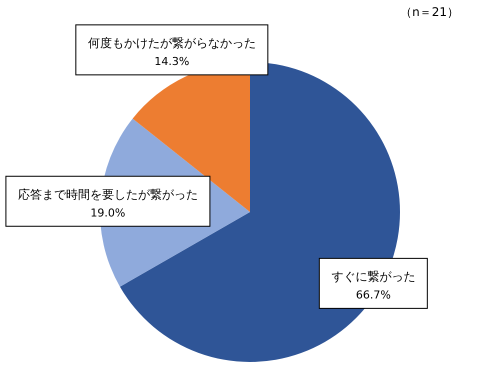  I want to click on data-label: 66.7%, so click(373, 295).